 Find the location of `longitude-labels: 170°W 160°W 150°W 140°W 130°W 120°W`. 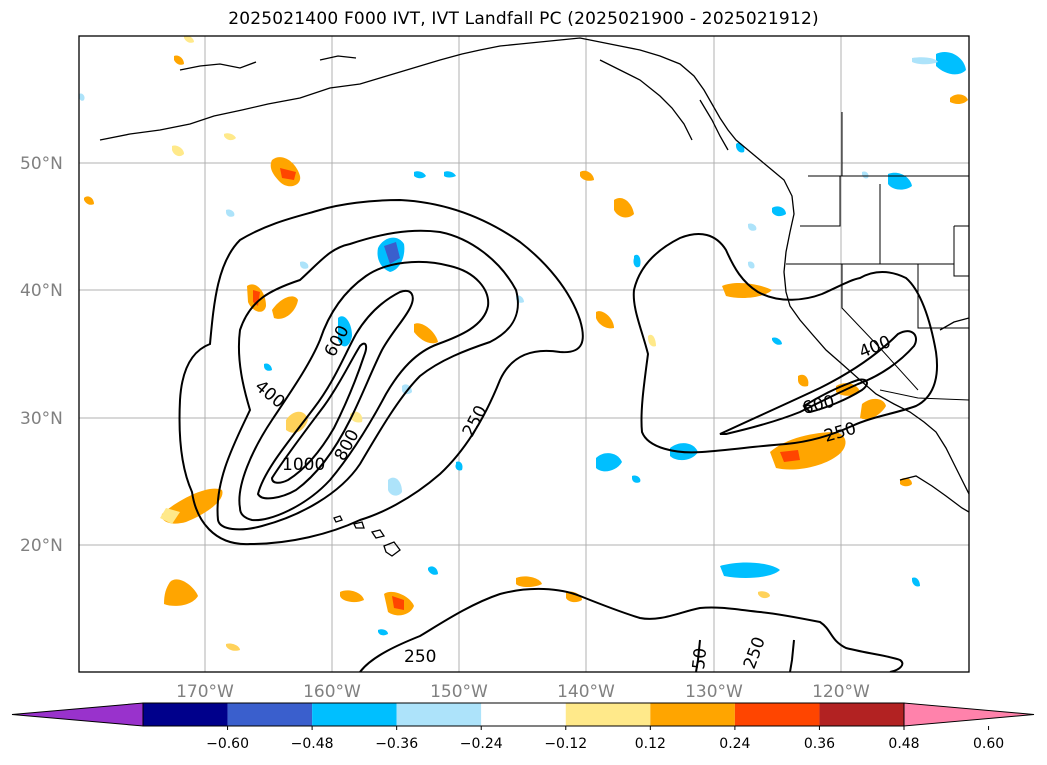

longitude-labels: 170°W 160°W 150°W 140°W 130°W 120°W is located at coordinates (523, 692).